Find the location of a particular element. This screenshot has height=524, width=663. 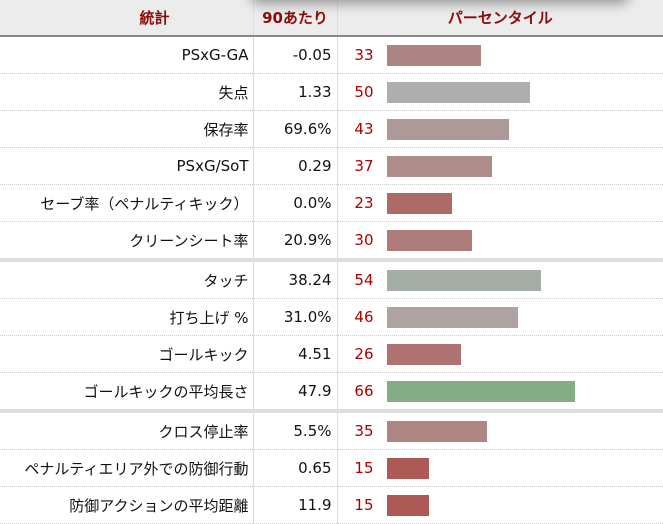

percentile-cell: 23 is located at coordinates (500, 203).